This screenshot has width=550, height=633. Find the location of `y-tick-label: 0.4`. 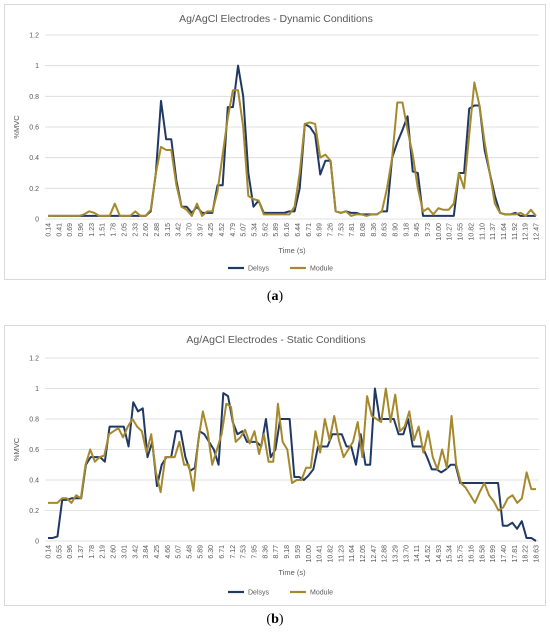

y-tick-label: 0.4 is located at coordinates (34, 158).